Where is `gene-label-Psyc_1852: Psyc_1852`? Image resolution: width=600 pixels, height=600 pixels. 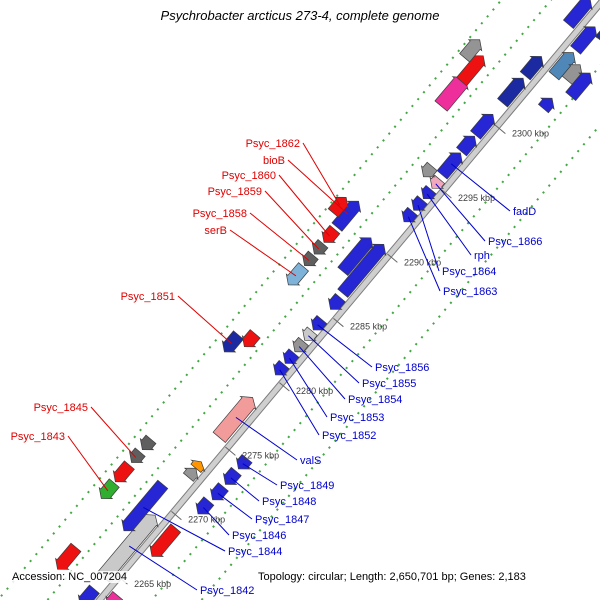
gene-label-Psyc_1852: Psyc_1852 is located at coordinates (349, 436).